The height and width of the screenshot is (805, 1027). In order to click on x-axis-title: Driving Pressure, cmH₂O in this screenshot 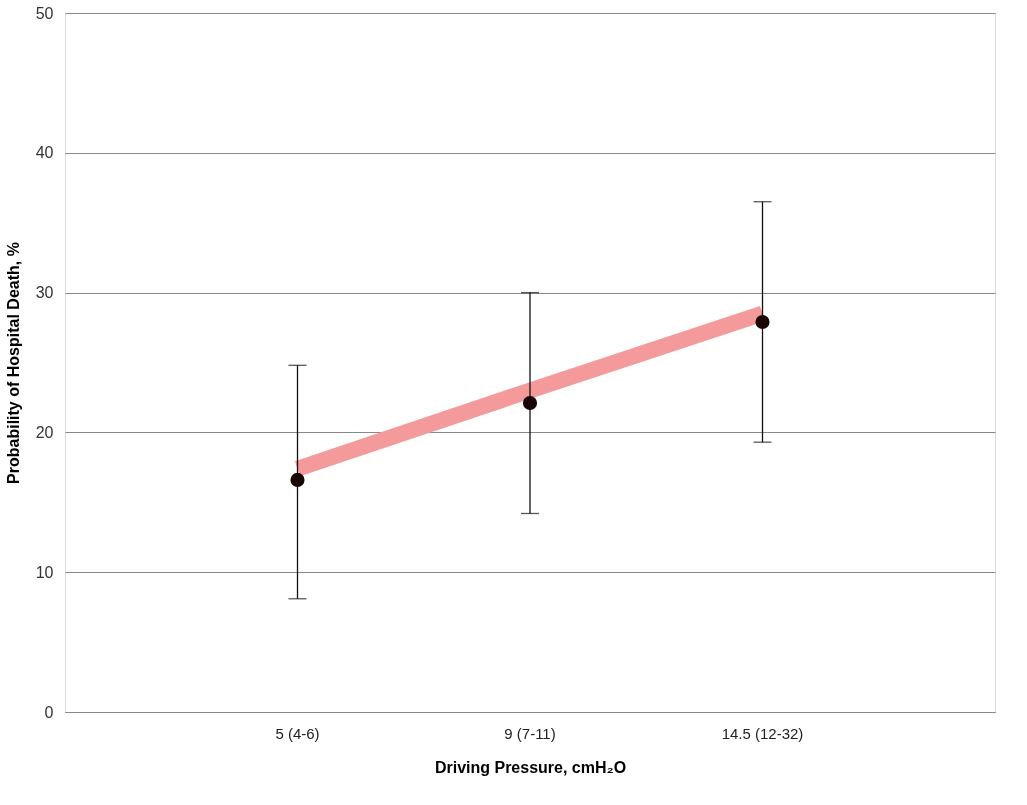, I will do `click(530, 767)`.